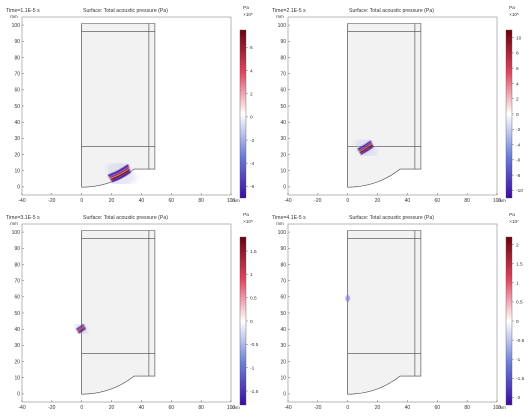  Describe the element at coordinates (518, 176) in the screenshot. I see `colorbar-tick-label: -8` at that location.